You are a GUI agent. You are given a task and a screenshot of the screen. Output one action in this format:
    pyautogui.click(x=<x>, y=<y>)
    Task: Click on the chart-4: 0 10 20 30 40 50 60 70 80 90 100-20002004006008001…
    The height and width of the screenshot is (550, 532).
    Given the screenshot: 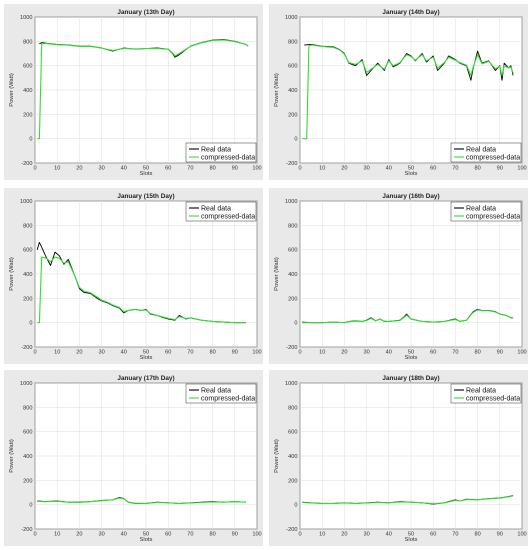 What is the action you would take?
    pyautogui.click(x=400, y=277)
    